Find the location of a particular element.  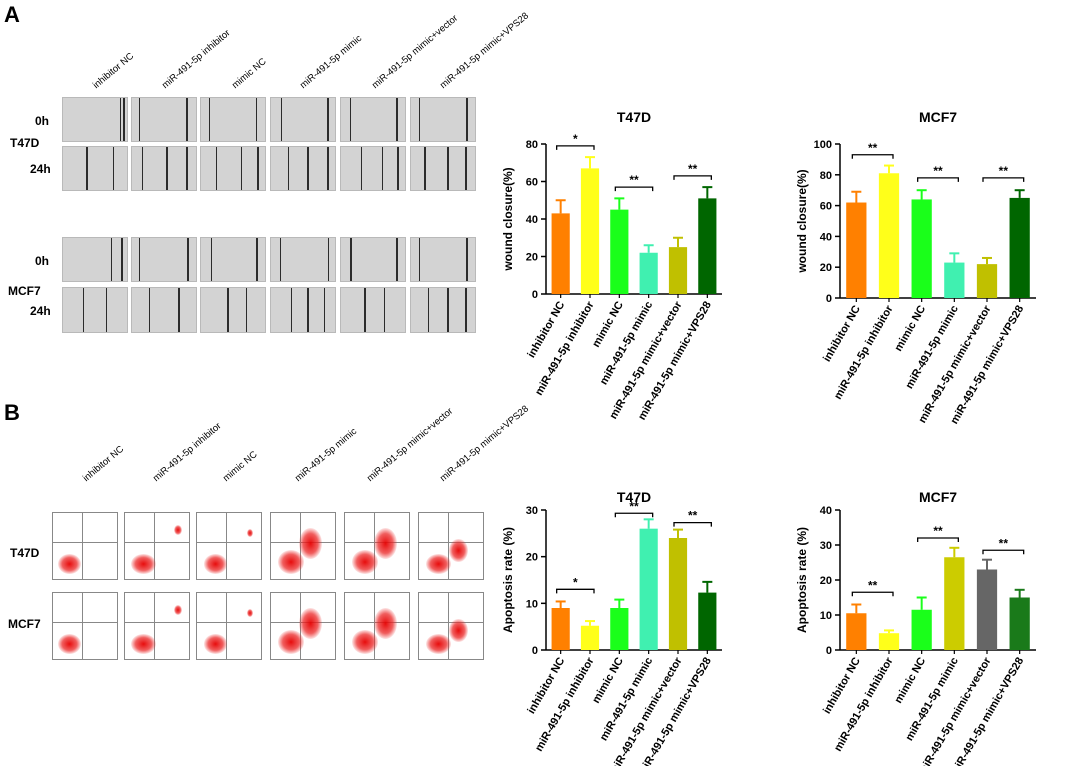

significance-label: * is located at coordinates (575, 139).